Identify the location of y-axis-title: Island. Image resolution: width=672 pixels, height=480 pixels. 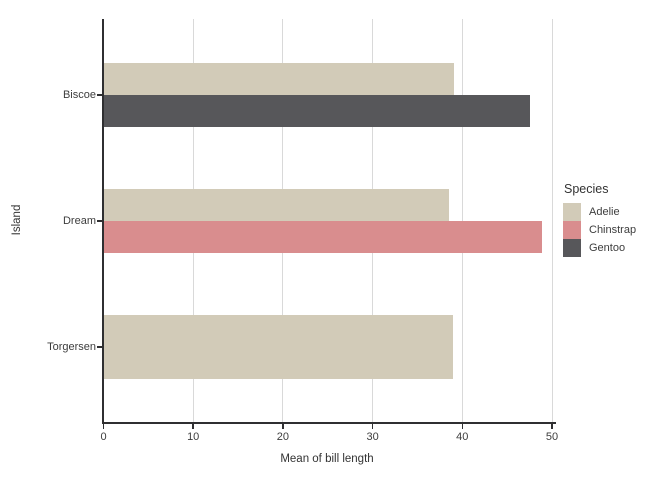
(17, 220).